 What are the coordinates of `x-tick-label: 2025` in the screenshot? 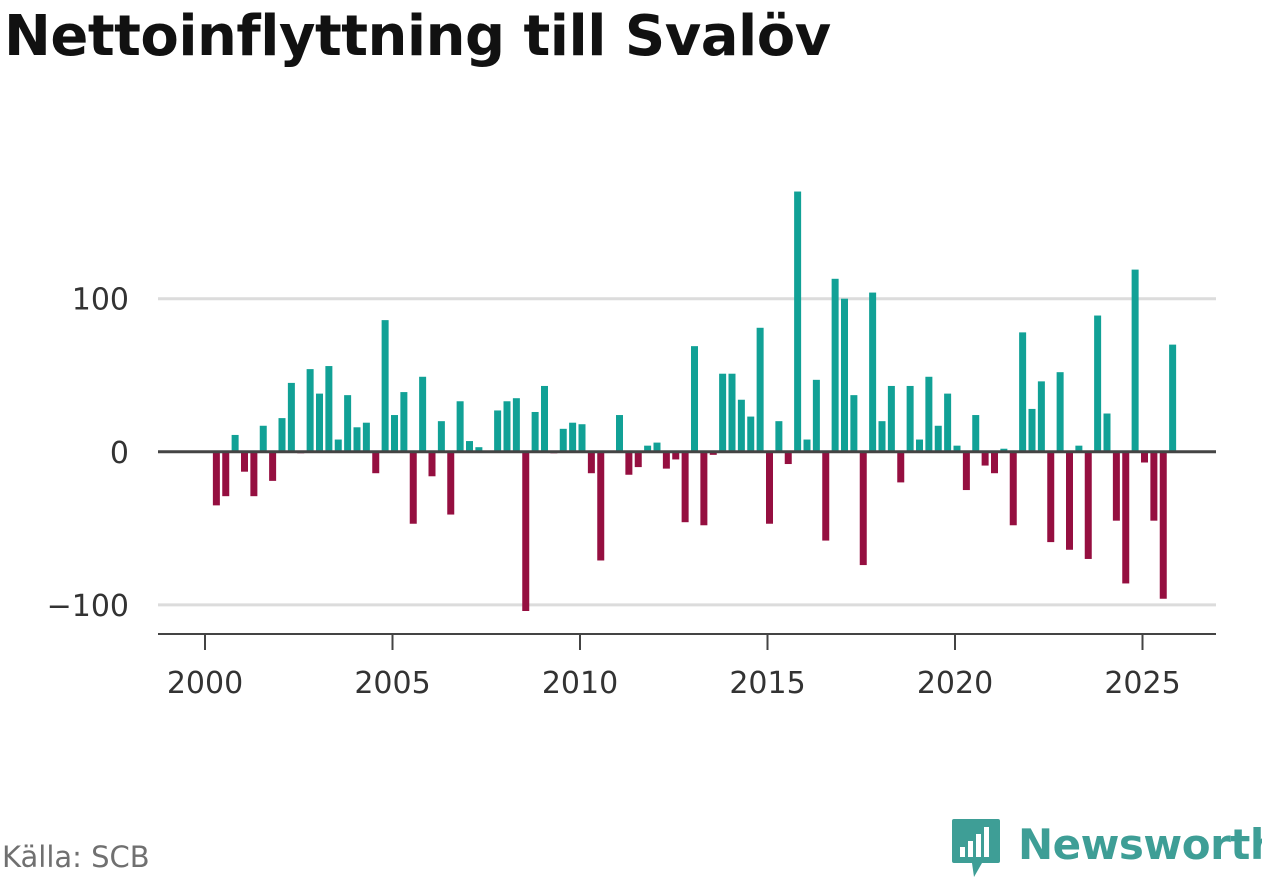 It's located at (1142, 683).